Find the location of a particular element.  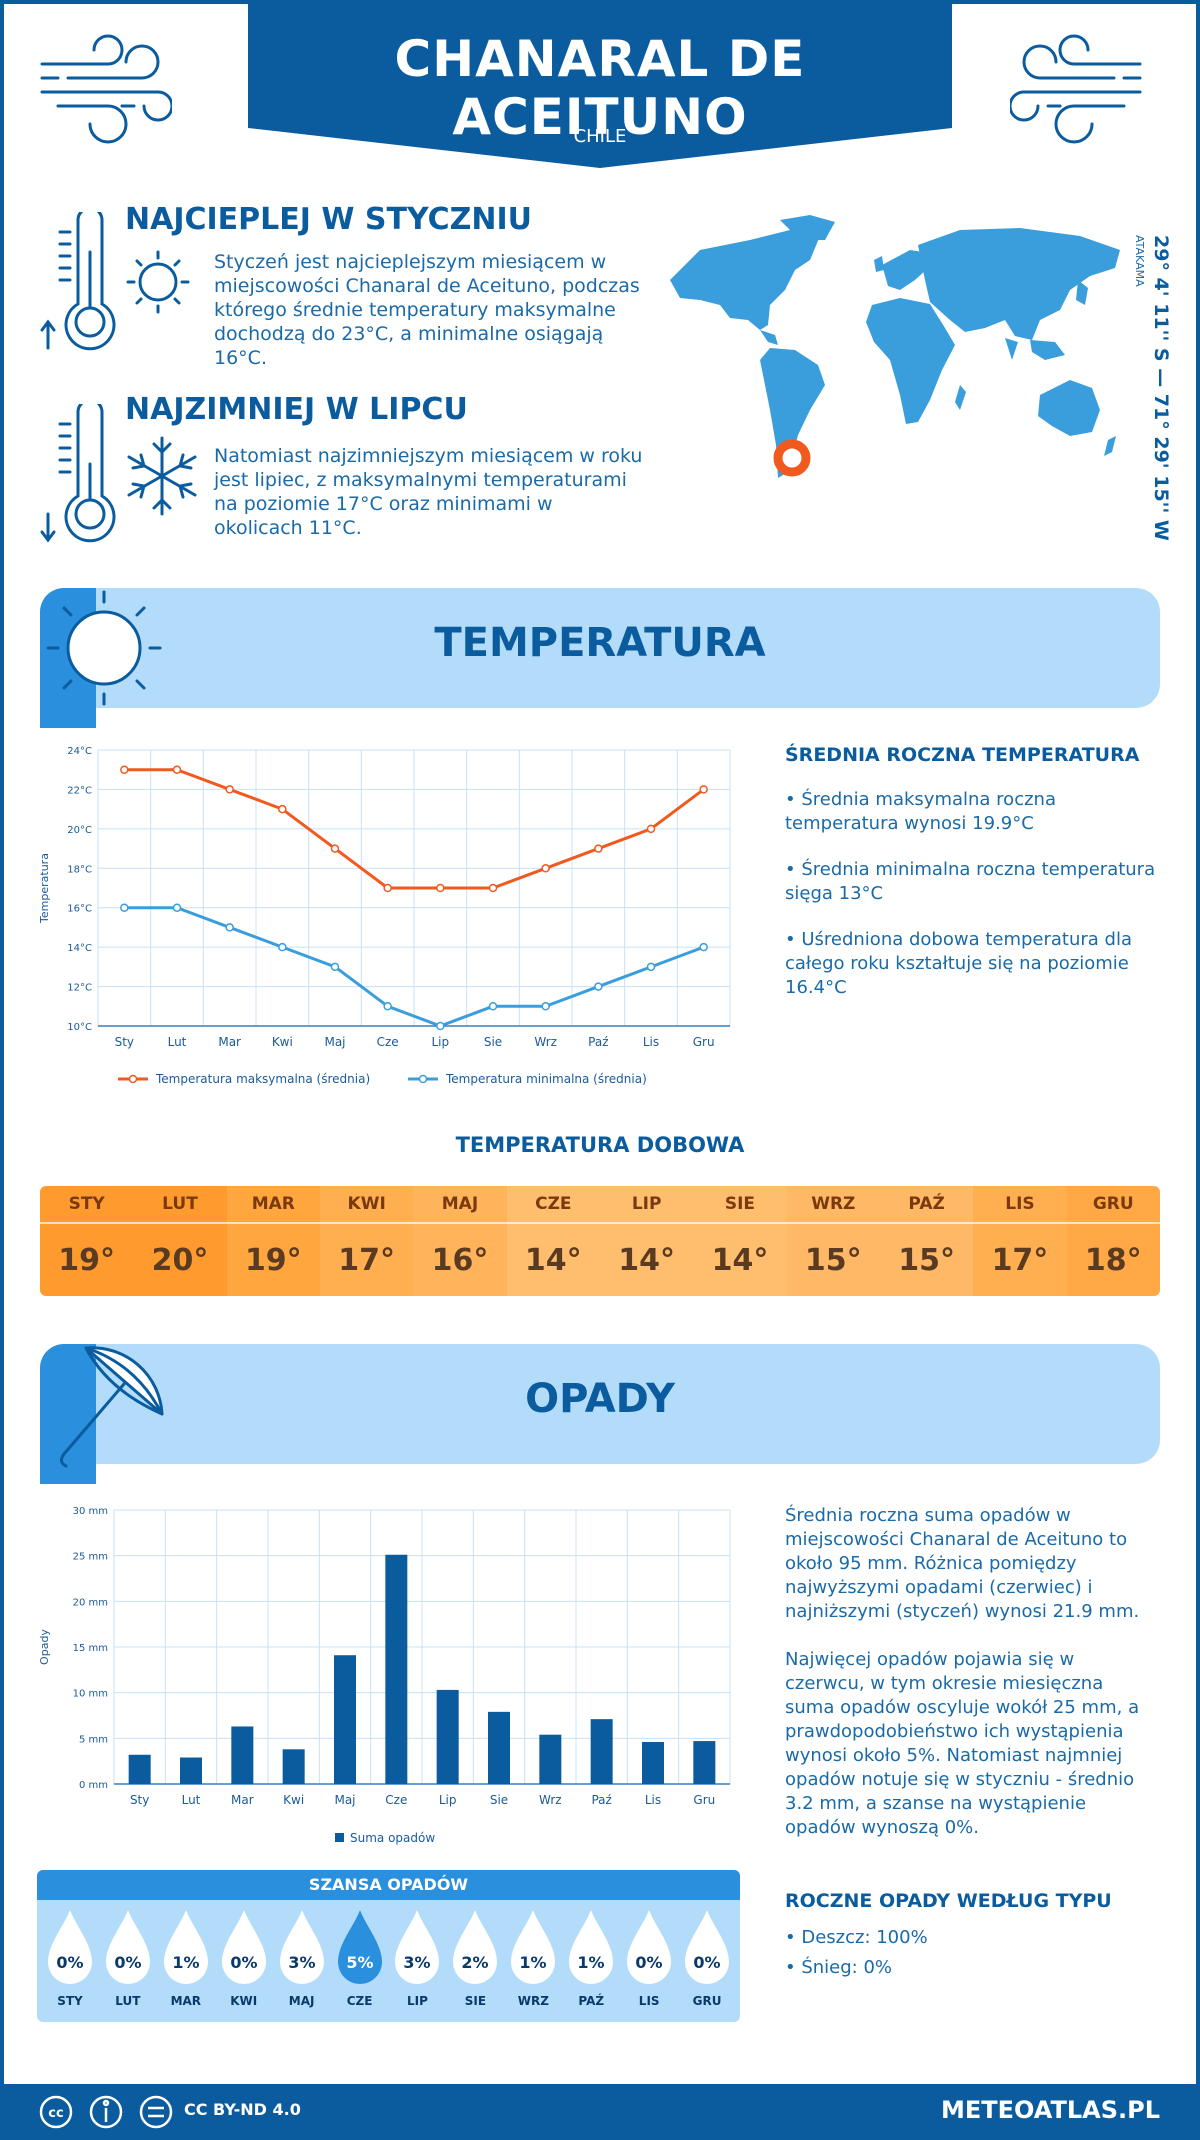

daily-temp-month: CZE is located at coordinates (553, 1205).